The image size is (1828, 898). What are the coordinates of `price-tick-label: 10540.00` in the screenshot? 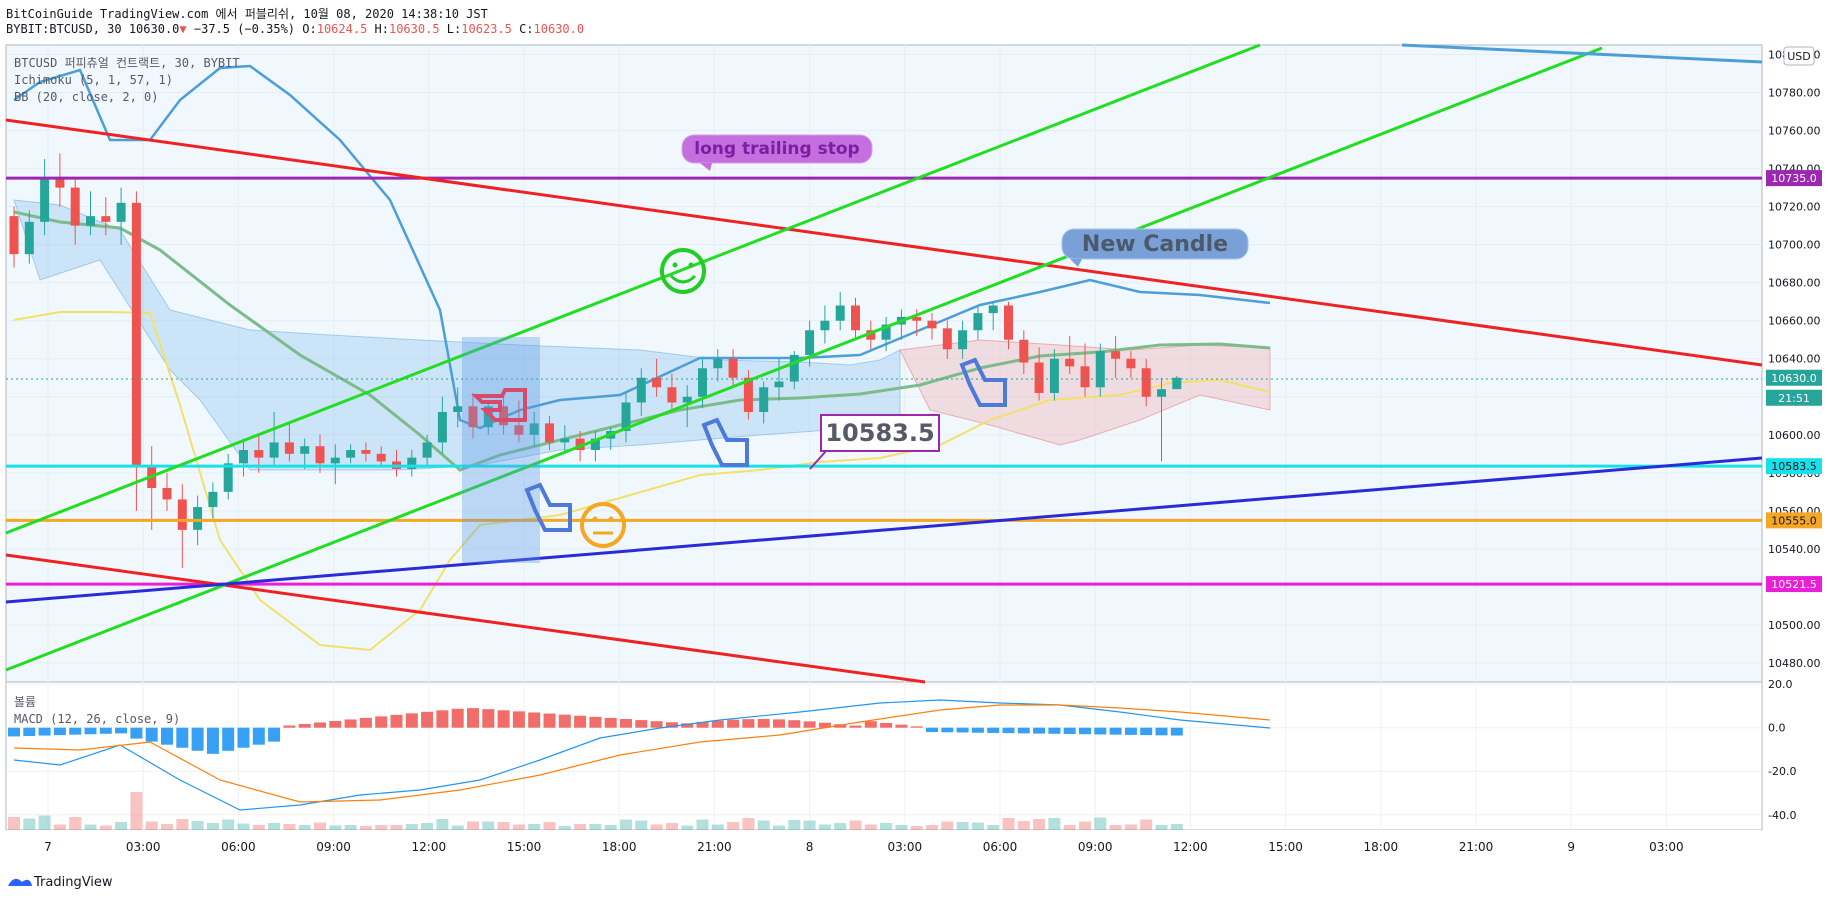 It's located at (1794, 549).